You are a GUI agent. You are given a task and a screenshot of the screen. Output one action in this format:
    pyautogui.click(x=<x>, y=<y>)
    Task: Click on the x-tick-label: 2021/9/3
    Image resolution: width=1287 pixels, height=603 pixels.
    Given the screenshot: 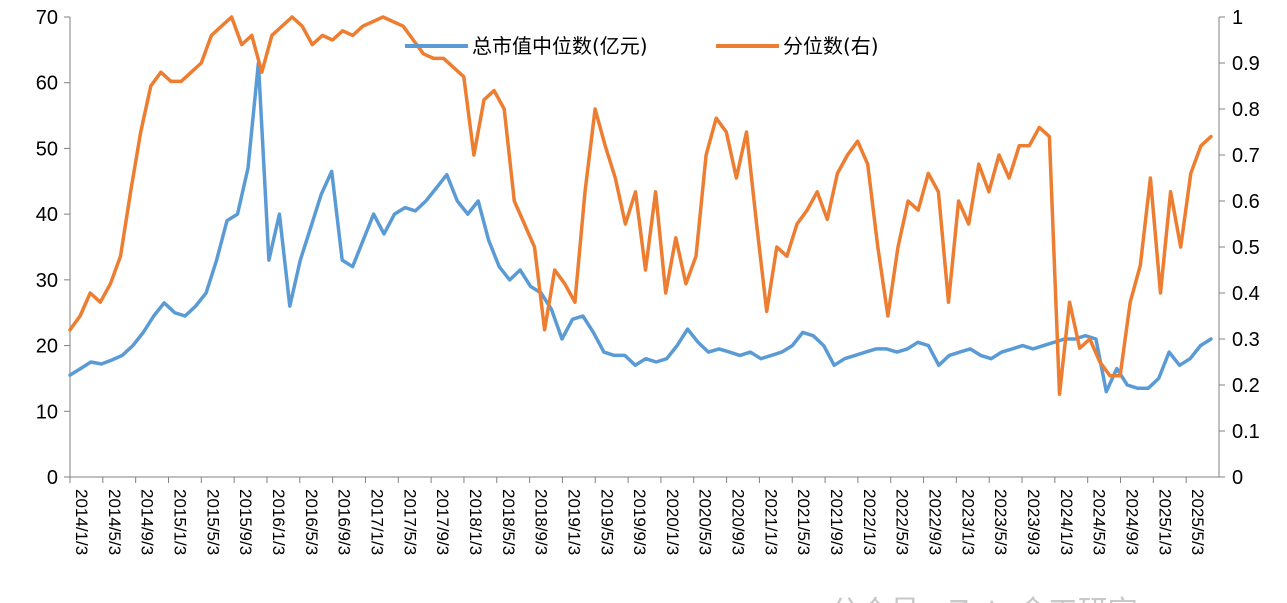 What is the action you would take?
    pyautogui.click(x=836, y=522)
    